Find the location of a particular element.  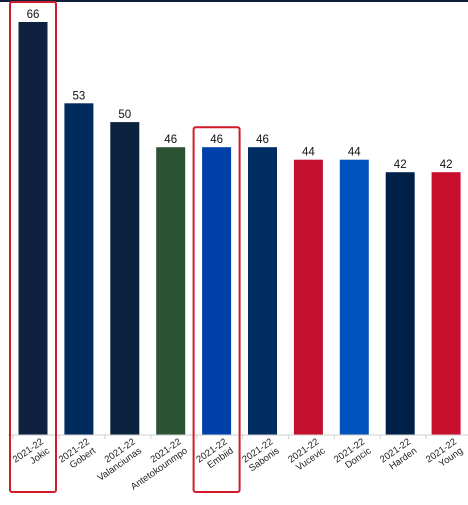

bar-young is located at coordinates (446, 303).